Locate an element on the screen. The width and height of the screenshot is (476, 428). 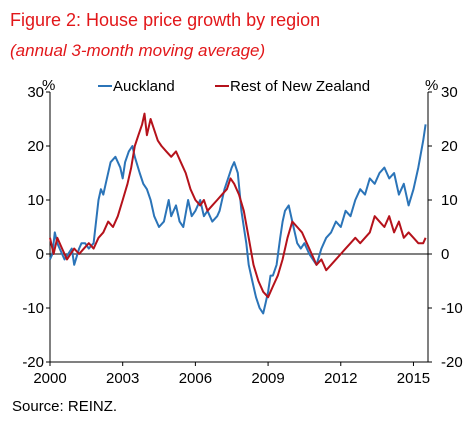
legend: Auckland Rest of New Zealand is located at coordinates (234, 86).